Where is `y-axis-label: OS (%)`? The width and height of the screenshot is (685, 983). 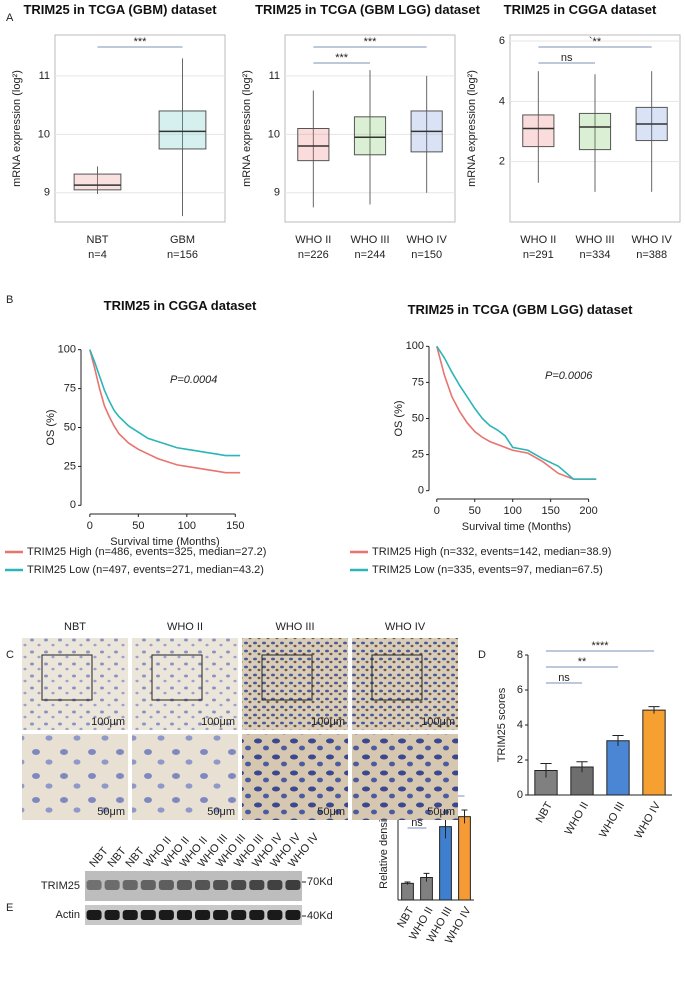 y-axis-label: OS (%) is located at coordinates (399, 418).